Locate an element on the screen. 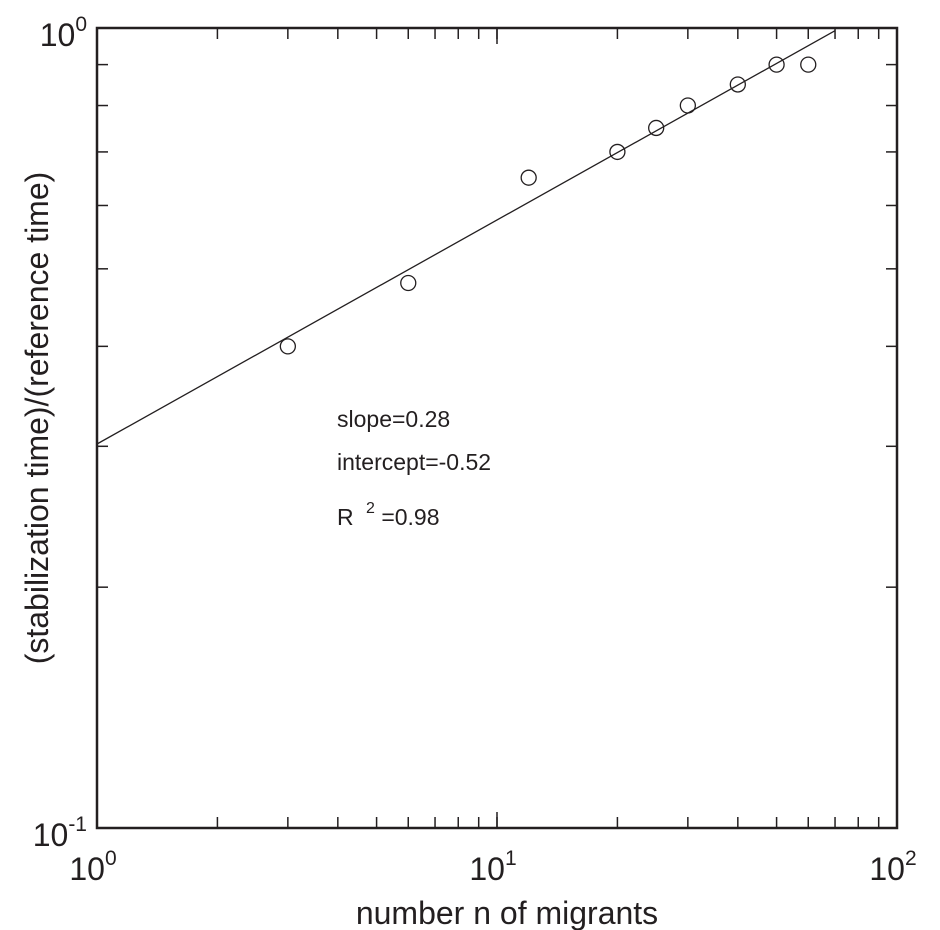  x-tick-label-exponent: 2 is located at coordinates (911, 858).